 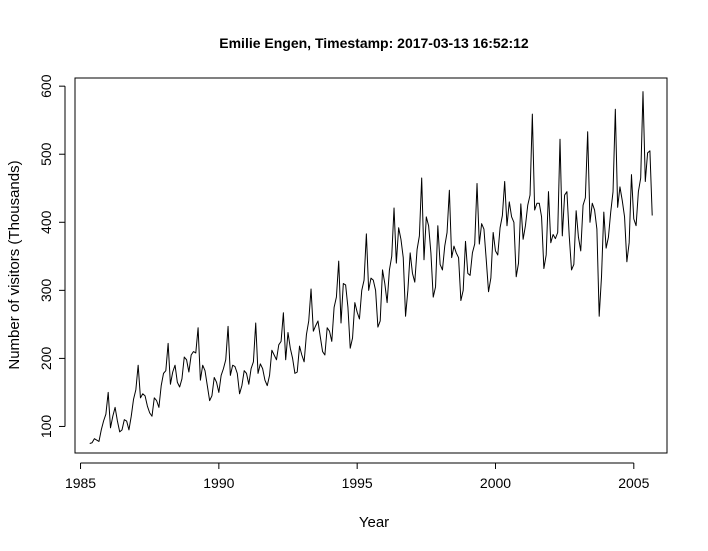 I want to click on y-tick-label: 400, so click(x=46, y=222).